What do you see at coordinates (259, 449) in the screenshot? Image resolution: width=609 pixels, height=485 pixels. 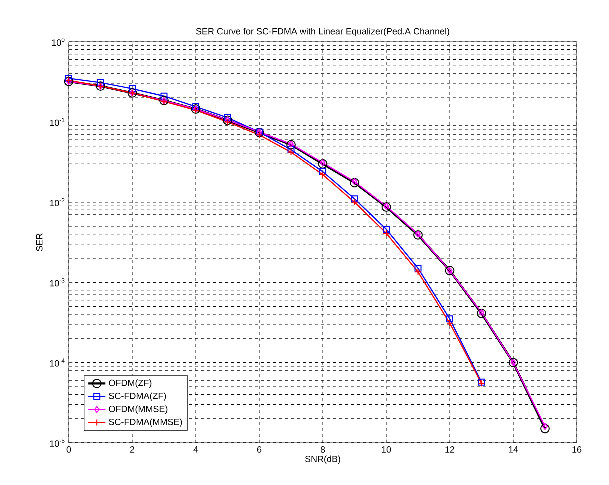 I see `x-tick-label: 6` at bounding box center [259, 449].